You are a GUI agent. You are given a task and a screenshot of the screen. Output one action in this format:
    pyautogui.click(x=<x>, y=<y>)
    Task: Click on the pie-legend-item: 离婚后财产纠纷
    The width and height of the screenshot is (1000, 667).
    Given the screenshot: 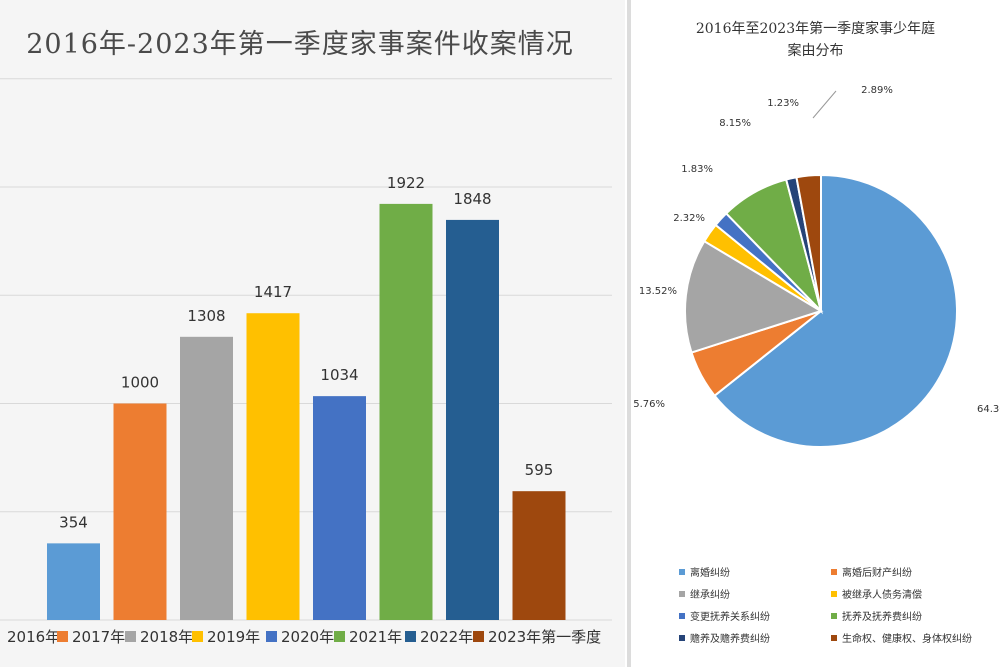 What is the action you would take?
    pyautogui.click(x=911, y=571)
    